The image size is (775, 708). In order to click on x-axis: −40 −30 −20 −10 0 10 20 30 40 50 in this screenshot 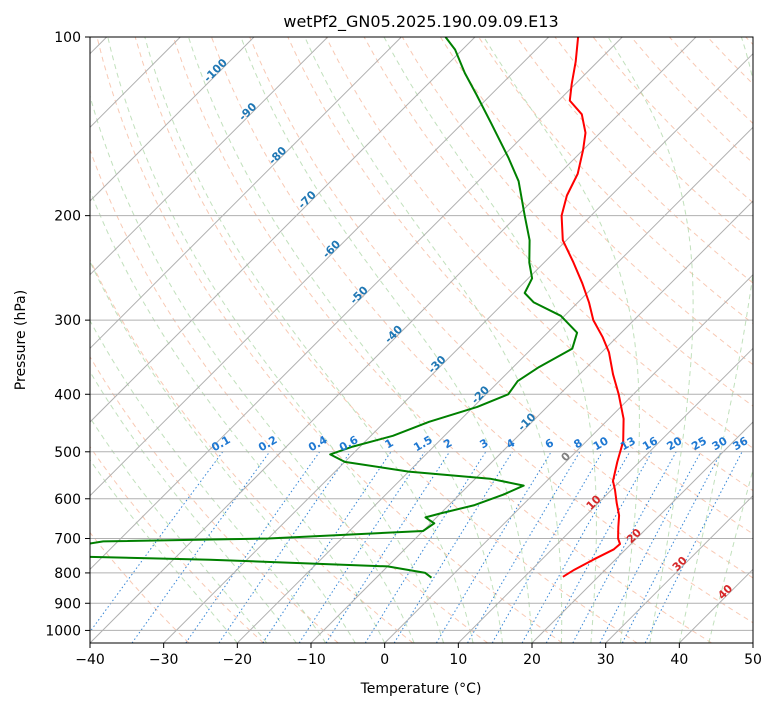, I will do `click(418, 655)`.